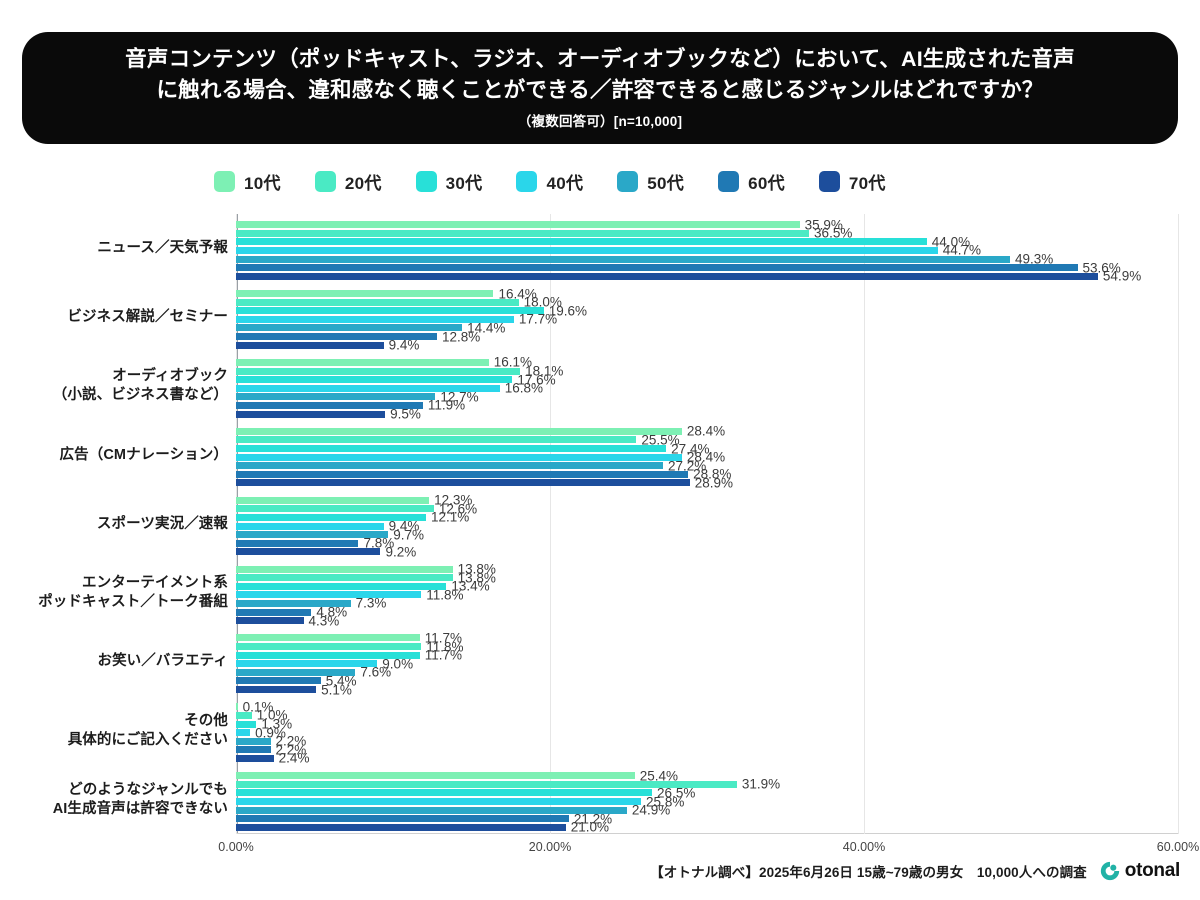 Image resolution: width=1200 pixels, height=900 pixels. What do you see at coordinates (707, 775) in the screenshot?
I see `bar-row: 25.4%` at bounding box center [707, 775].